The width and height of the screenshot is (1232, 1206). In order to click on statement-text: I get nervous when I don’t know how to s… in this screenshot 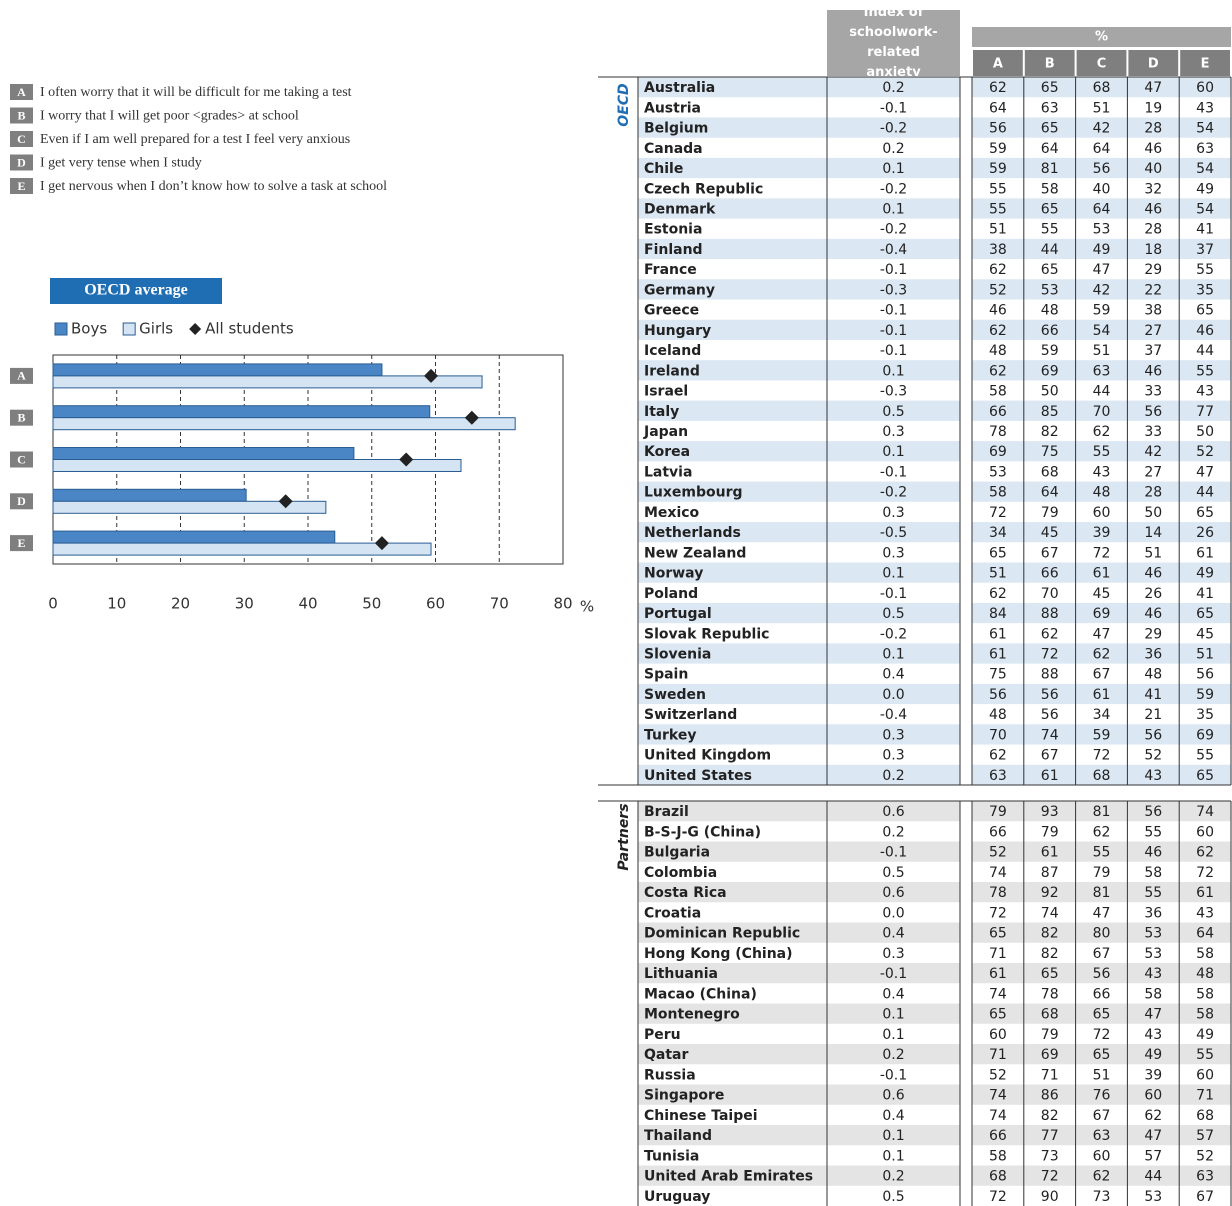, I will do `click(213, 186)`.